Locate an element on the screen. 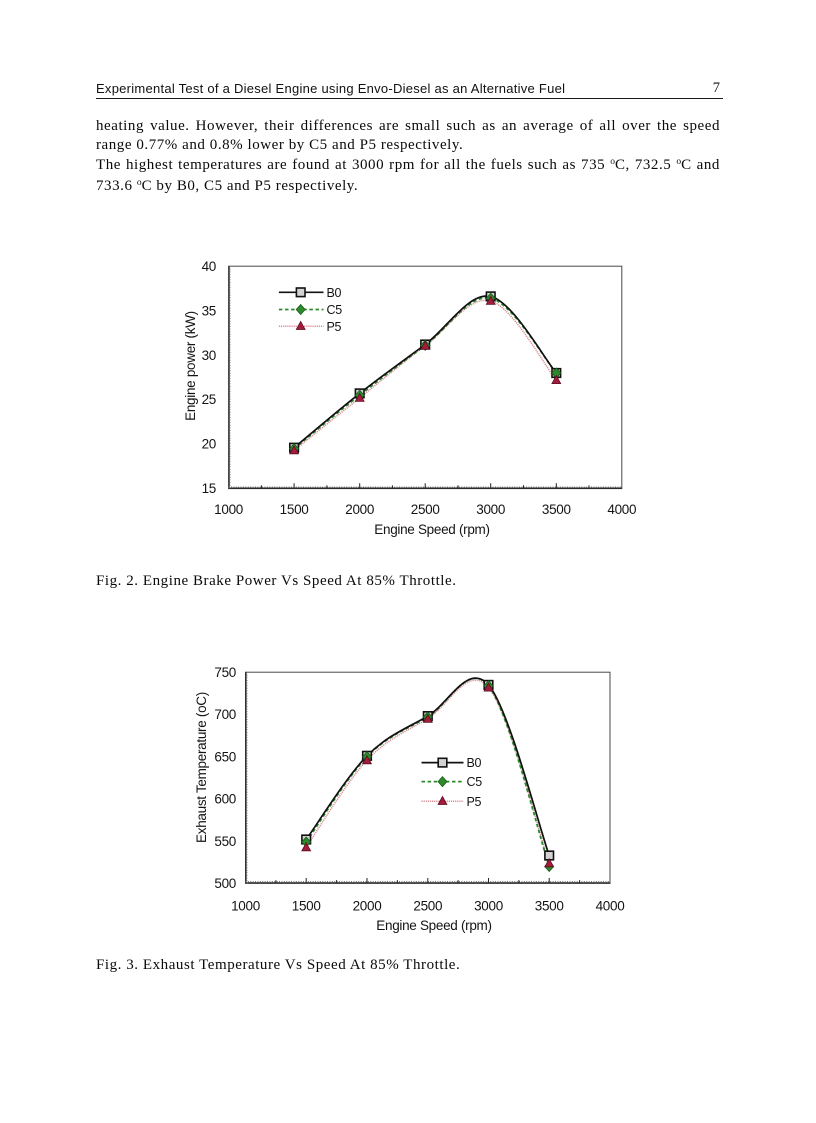 This screenshot has width=816, height=1123. svg-text: 25 is located at coordinates (209, 399).